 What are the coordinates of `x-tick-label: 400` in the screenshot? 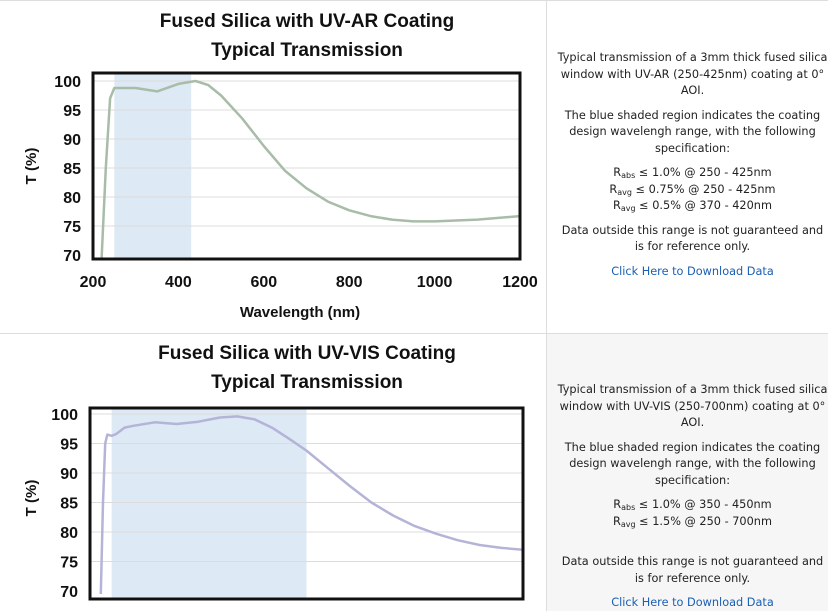 It's located at (178, 282).